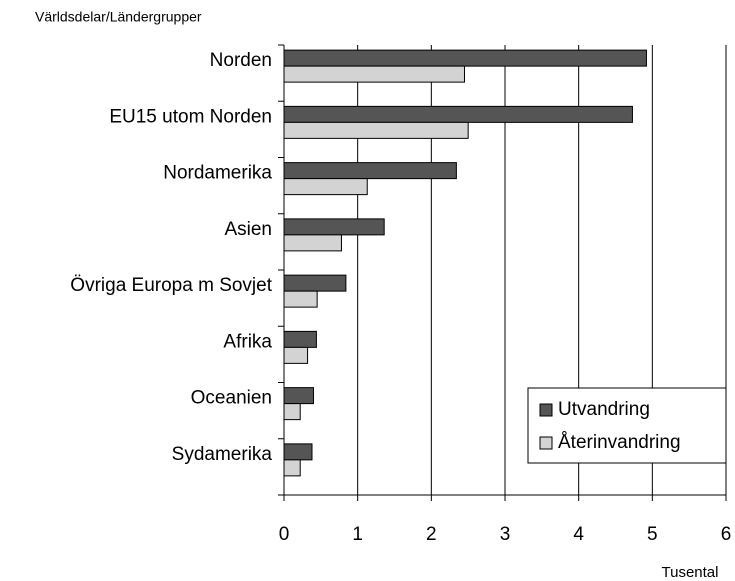 Image resolution: width=735 pixels, height=581 pixels. Describe the element at coordinates (222, 454) in the screenshot. I see `y-tick-label: Sydamerika` at that location.